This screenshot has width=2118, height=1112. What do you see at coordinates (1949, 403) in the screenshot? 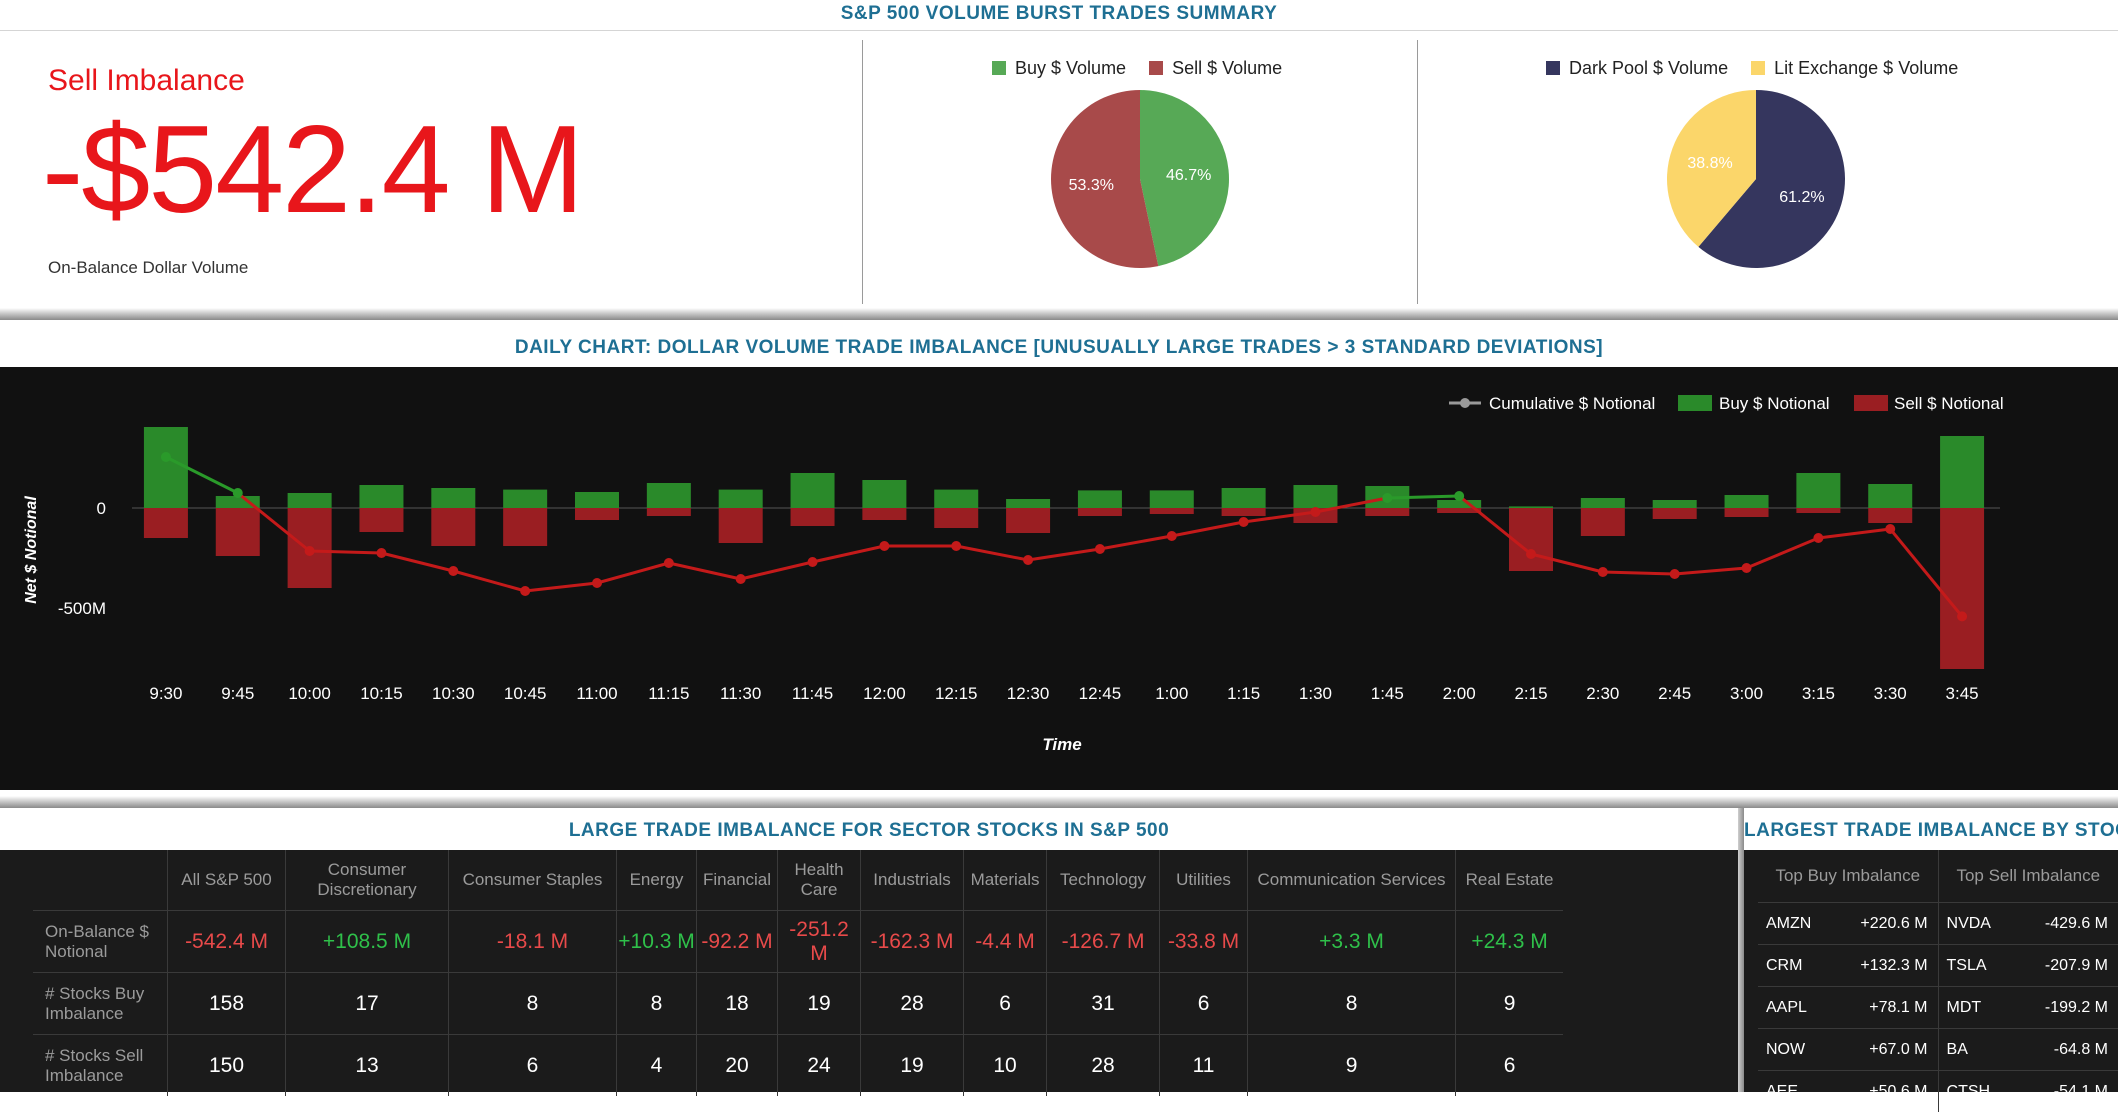
I see `legend-label: Sell $ Notional` at bounding box center [1949, 403].